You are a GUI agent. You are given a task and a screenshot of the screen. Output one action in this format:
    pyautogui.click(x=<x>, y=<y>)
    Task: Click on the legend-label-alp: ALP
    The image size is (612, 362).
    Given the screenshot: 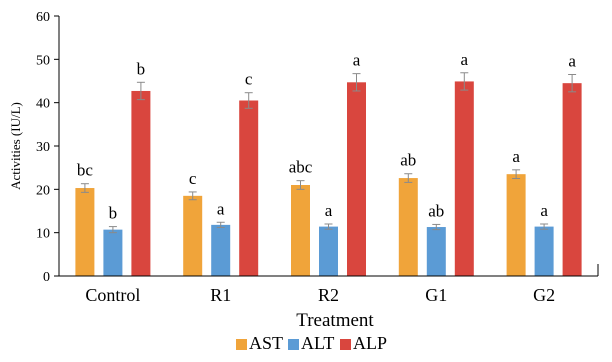 What is the action you would take?
    pyautogui.click(x=370, y=343)
    